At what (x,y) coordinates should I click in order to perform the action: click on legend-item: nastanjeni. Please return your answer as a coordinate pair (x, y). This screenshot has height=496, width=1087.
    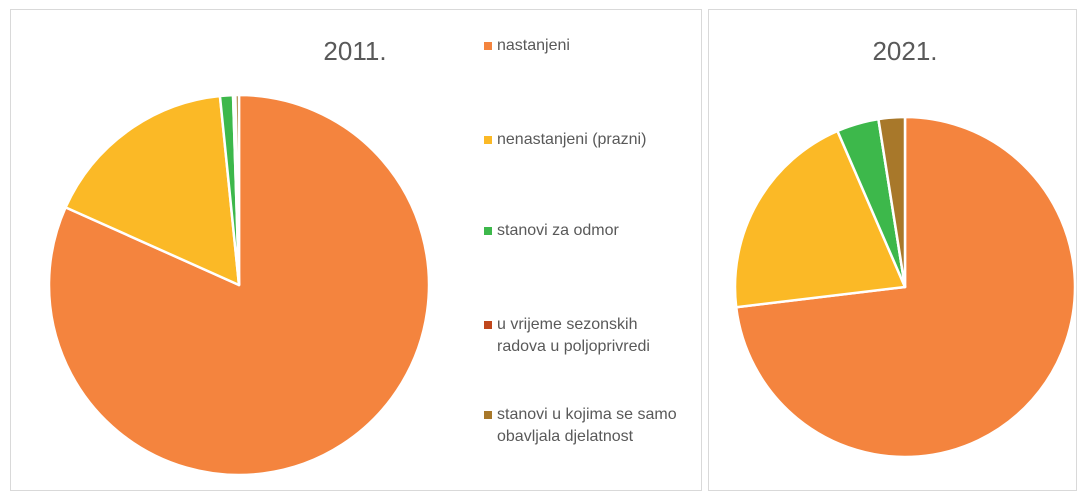
    Looking at the image, I should click on (582, 46).